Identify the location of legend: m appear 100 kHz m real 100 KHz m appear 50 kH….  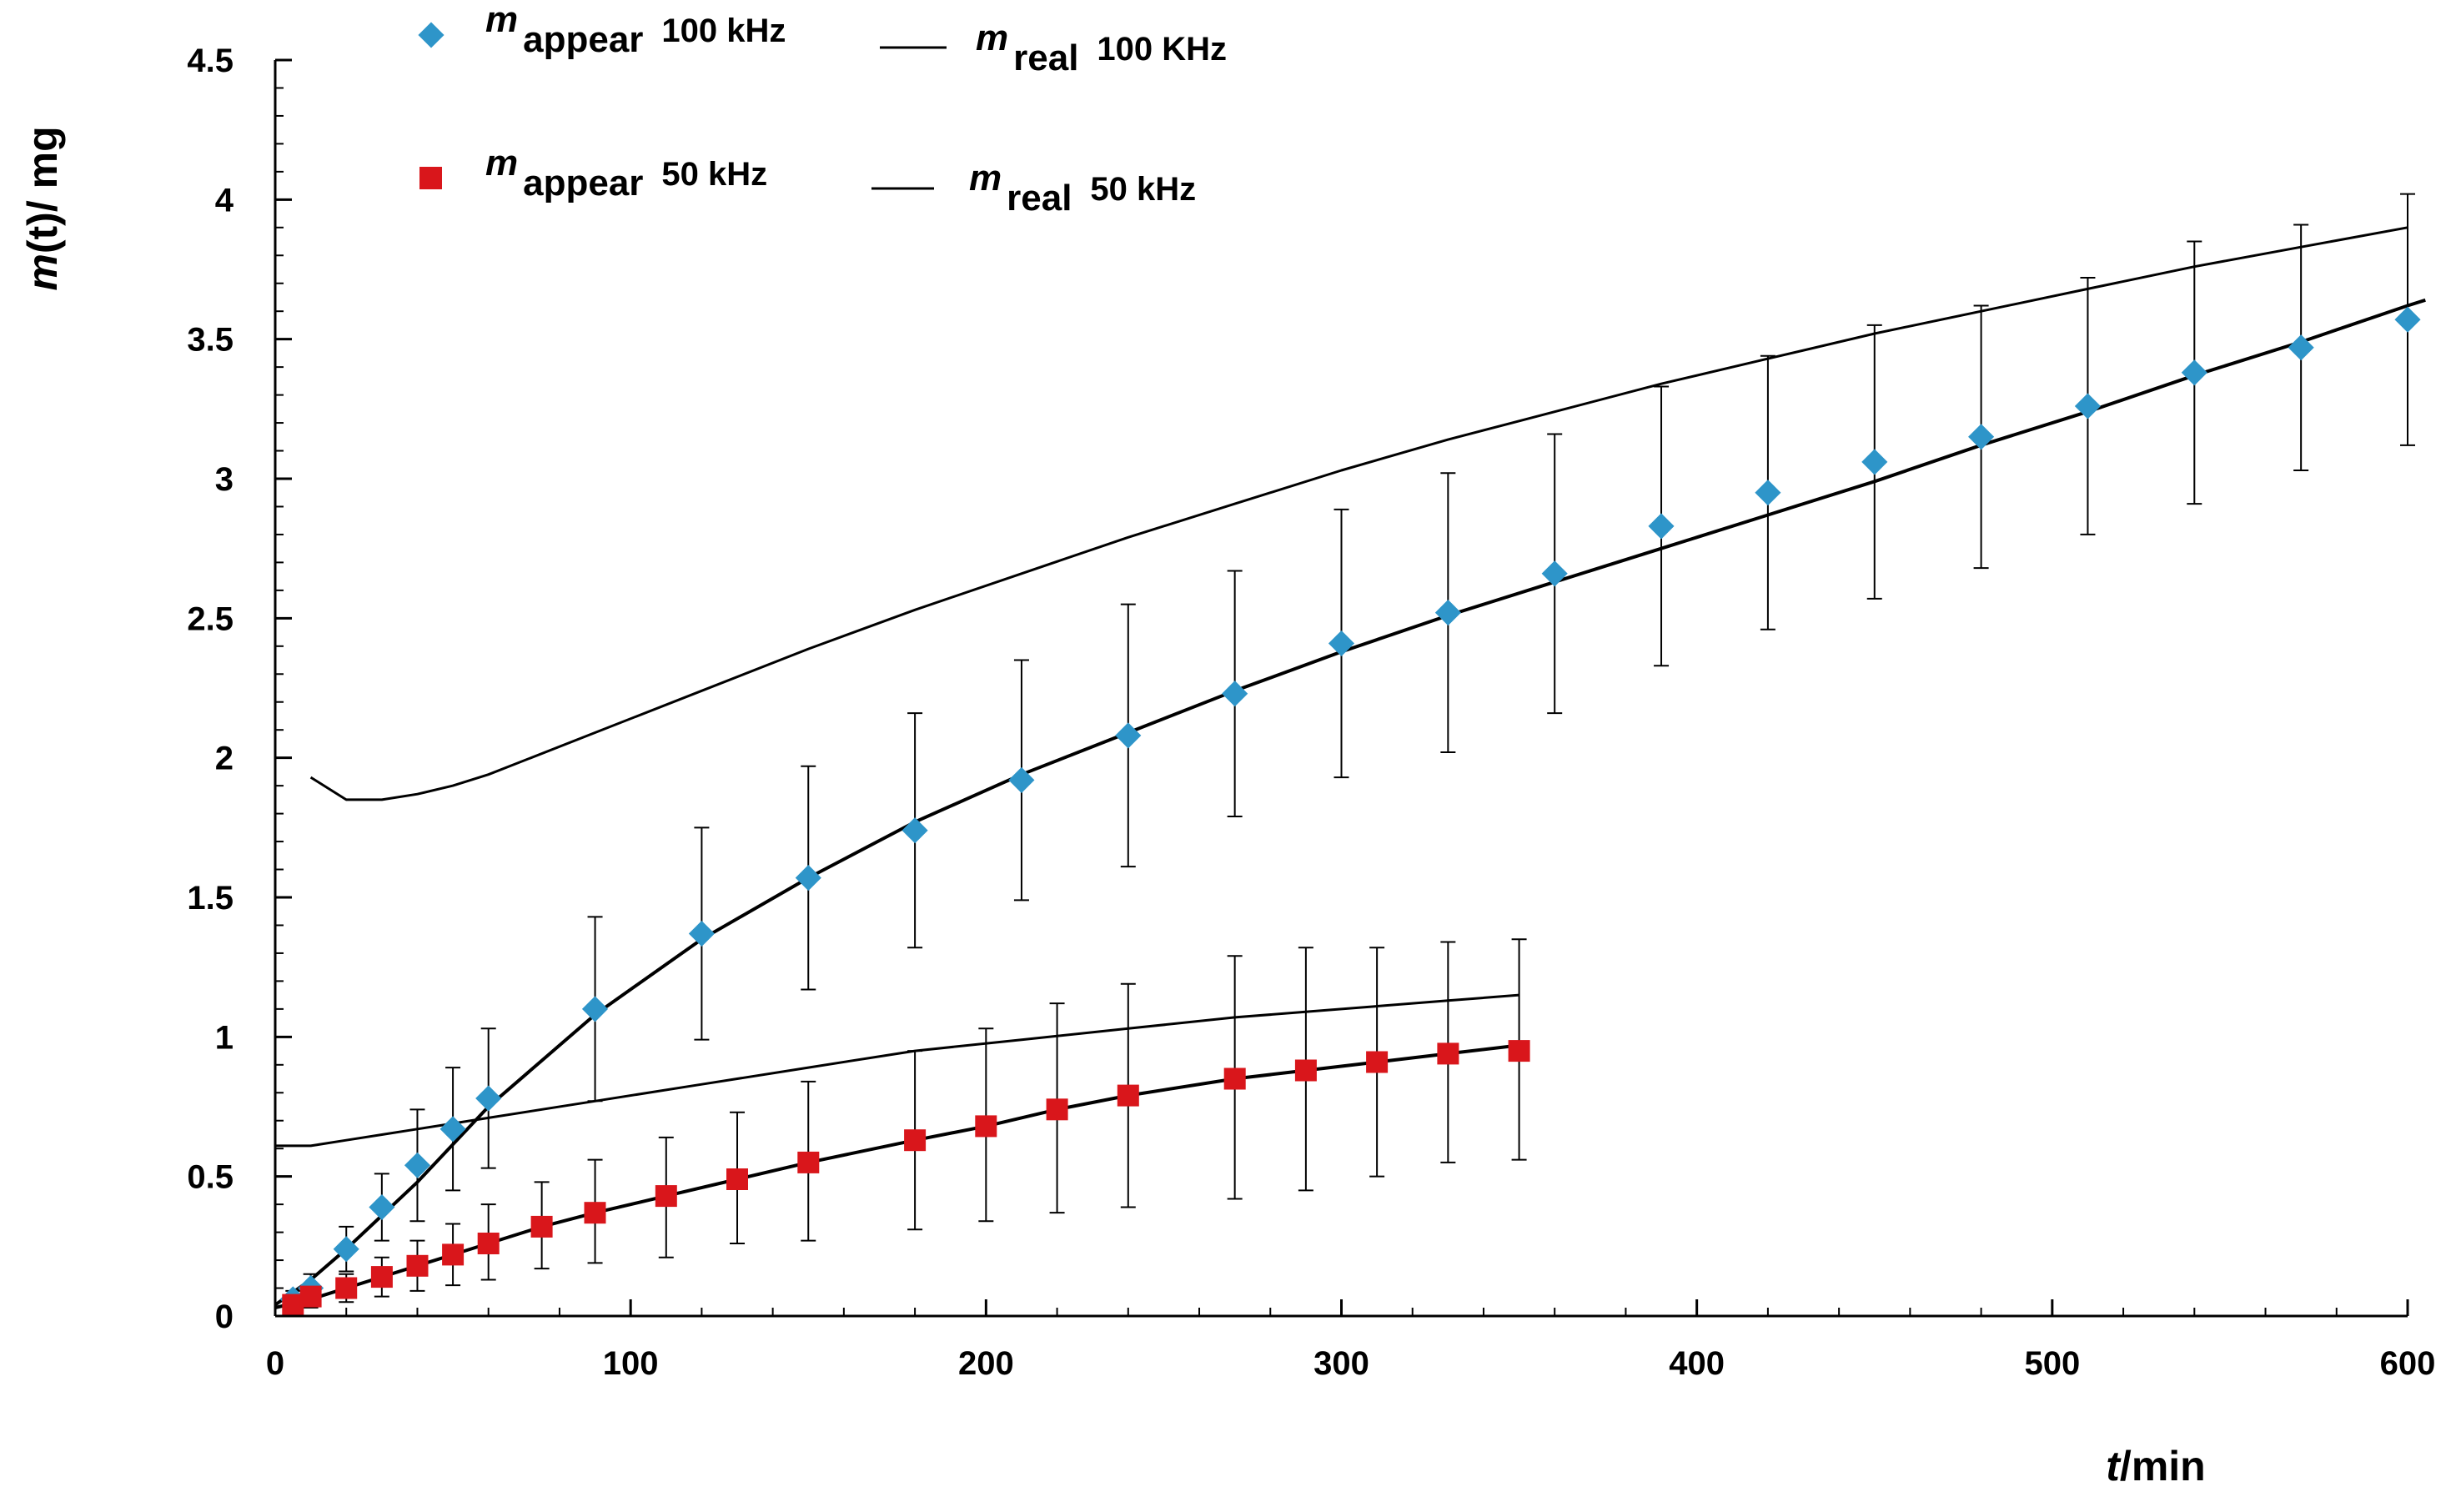
(822, 109).